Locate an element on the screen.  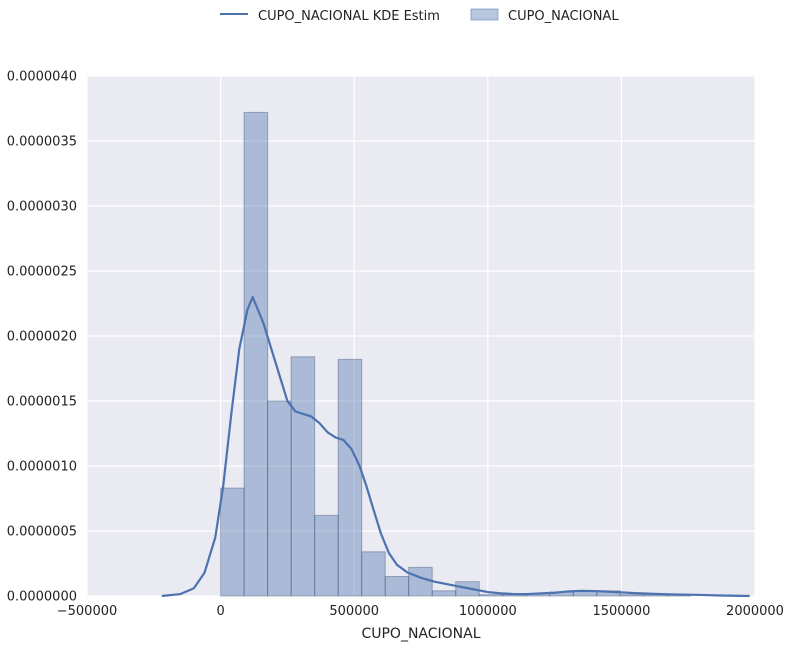
y-tick-label: 0.0000015 is located at coordinates (42, 402).